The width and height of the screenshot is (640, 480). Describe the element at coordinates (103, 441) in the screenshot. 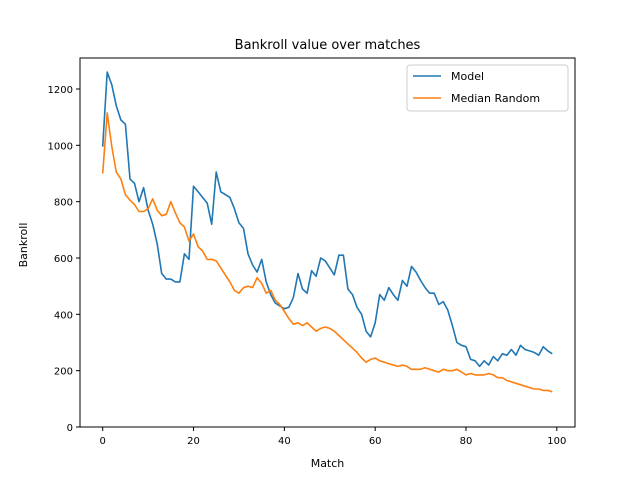

I see `x-tick-label: 0` at that location.